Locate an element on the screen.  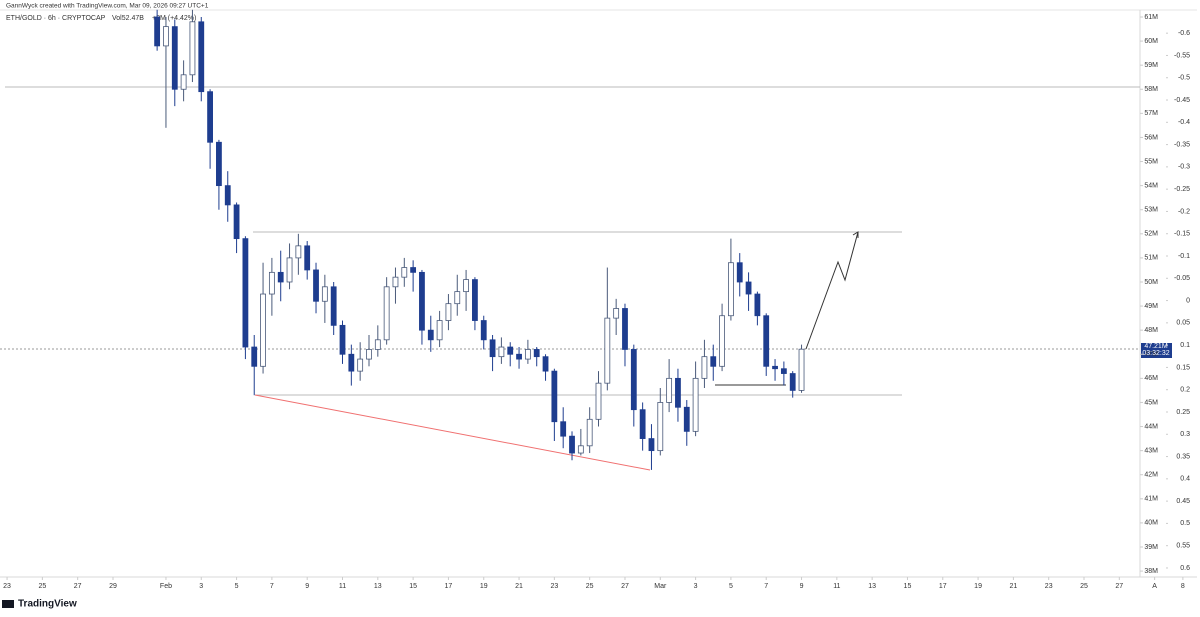
y-tick-label: 60M is located at coordinates (1151, 41).